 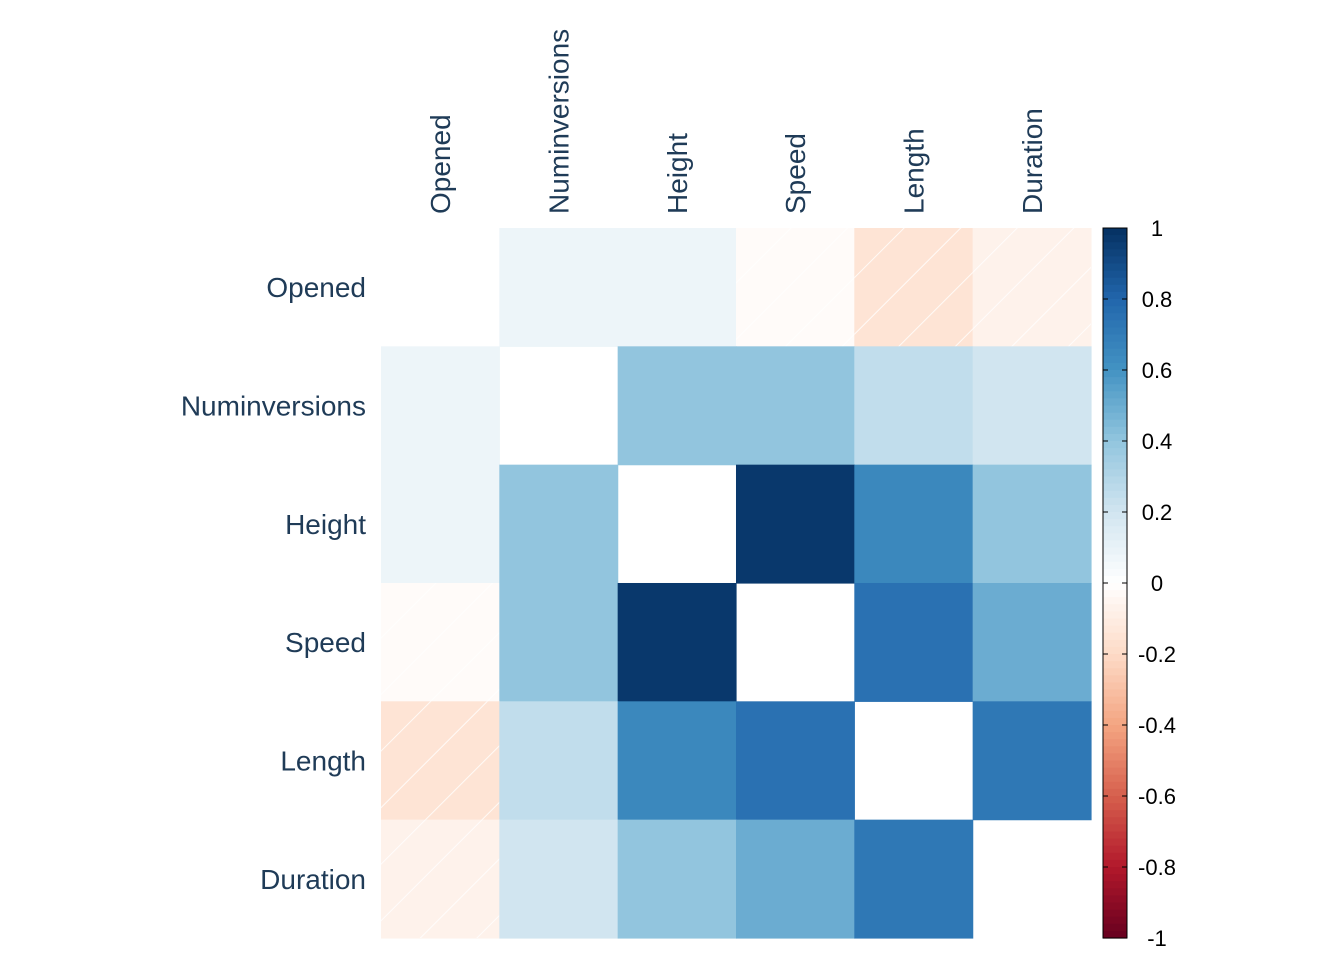 What do you see at coordinates (559, 761) in the screenshot?
I see `cell-length-numinversions` at bounding box center [559, 761].